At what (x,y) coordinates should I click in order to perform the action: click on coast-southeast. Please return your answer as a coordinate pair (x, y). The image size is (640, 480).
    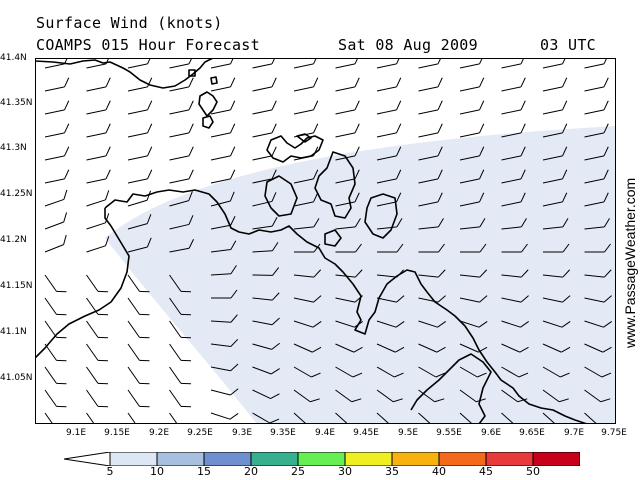
    Looking at the image, I should click on (451, 388).